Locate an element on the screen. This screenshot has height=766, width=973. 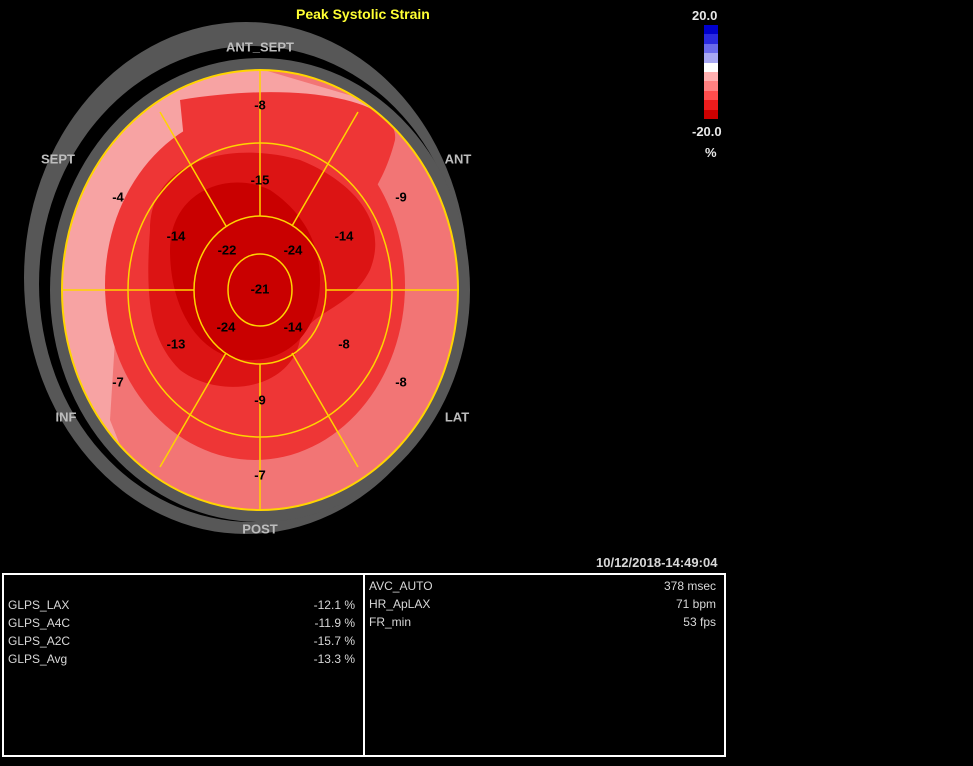
segment-apex: -21 is located at coordinates (260, 288).